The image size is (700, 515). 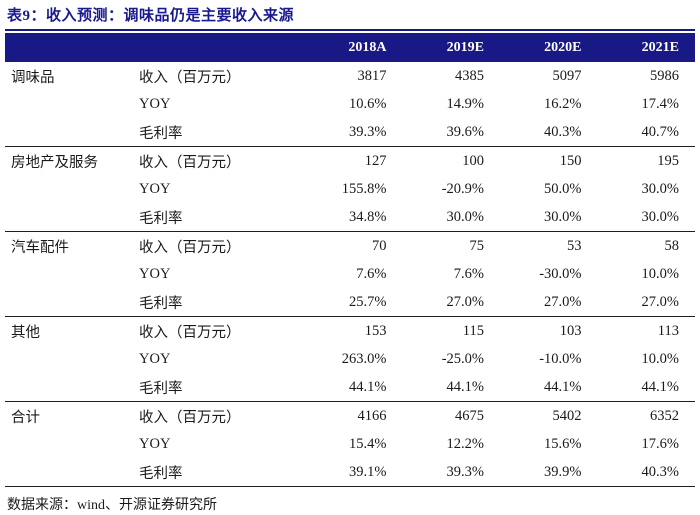 I want to click on value-cell: 5097, so click(x=567, y=75).